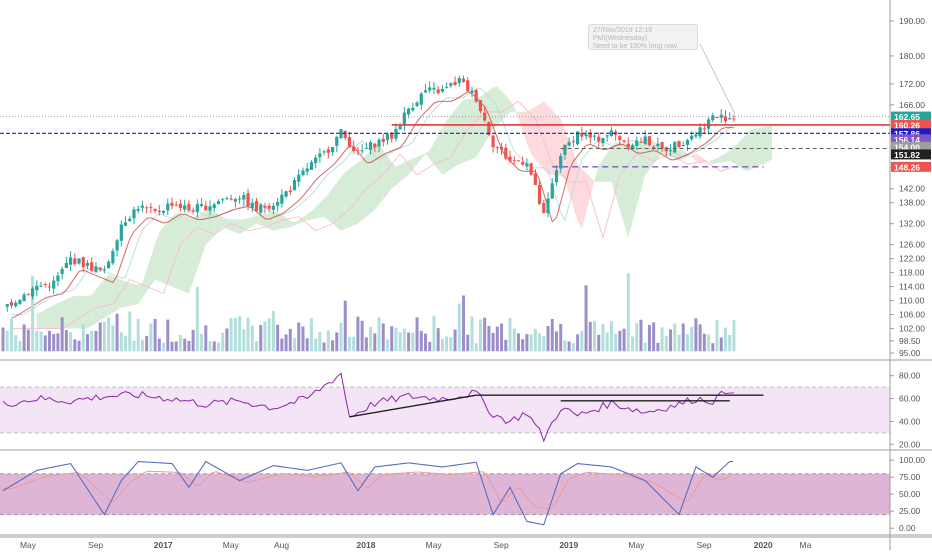 Image resolution: width=932 pixels, height=555 pixels. Describe the element at coordinates (912, 329) in the screenshot. I see `price-tick-label: 102.00` at that location.